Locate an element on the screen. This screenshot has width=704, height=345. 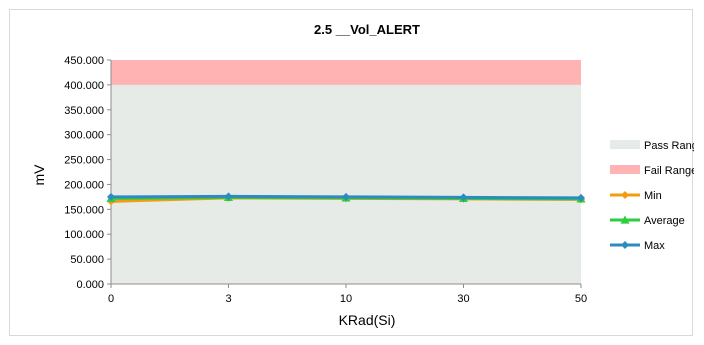
y-tick-label: 150.000 is located at coordinates (84, 210).